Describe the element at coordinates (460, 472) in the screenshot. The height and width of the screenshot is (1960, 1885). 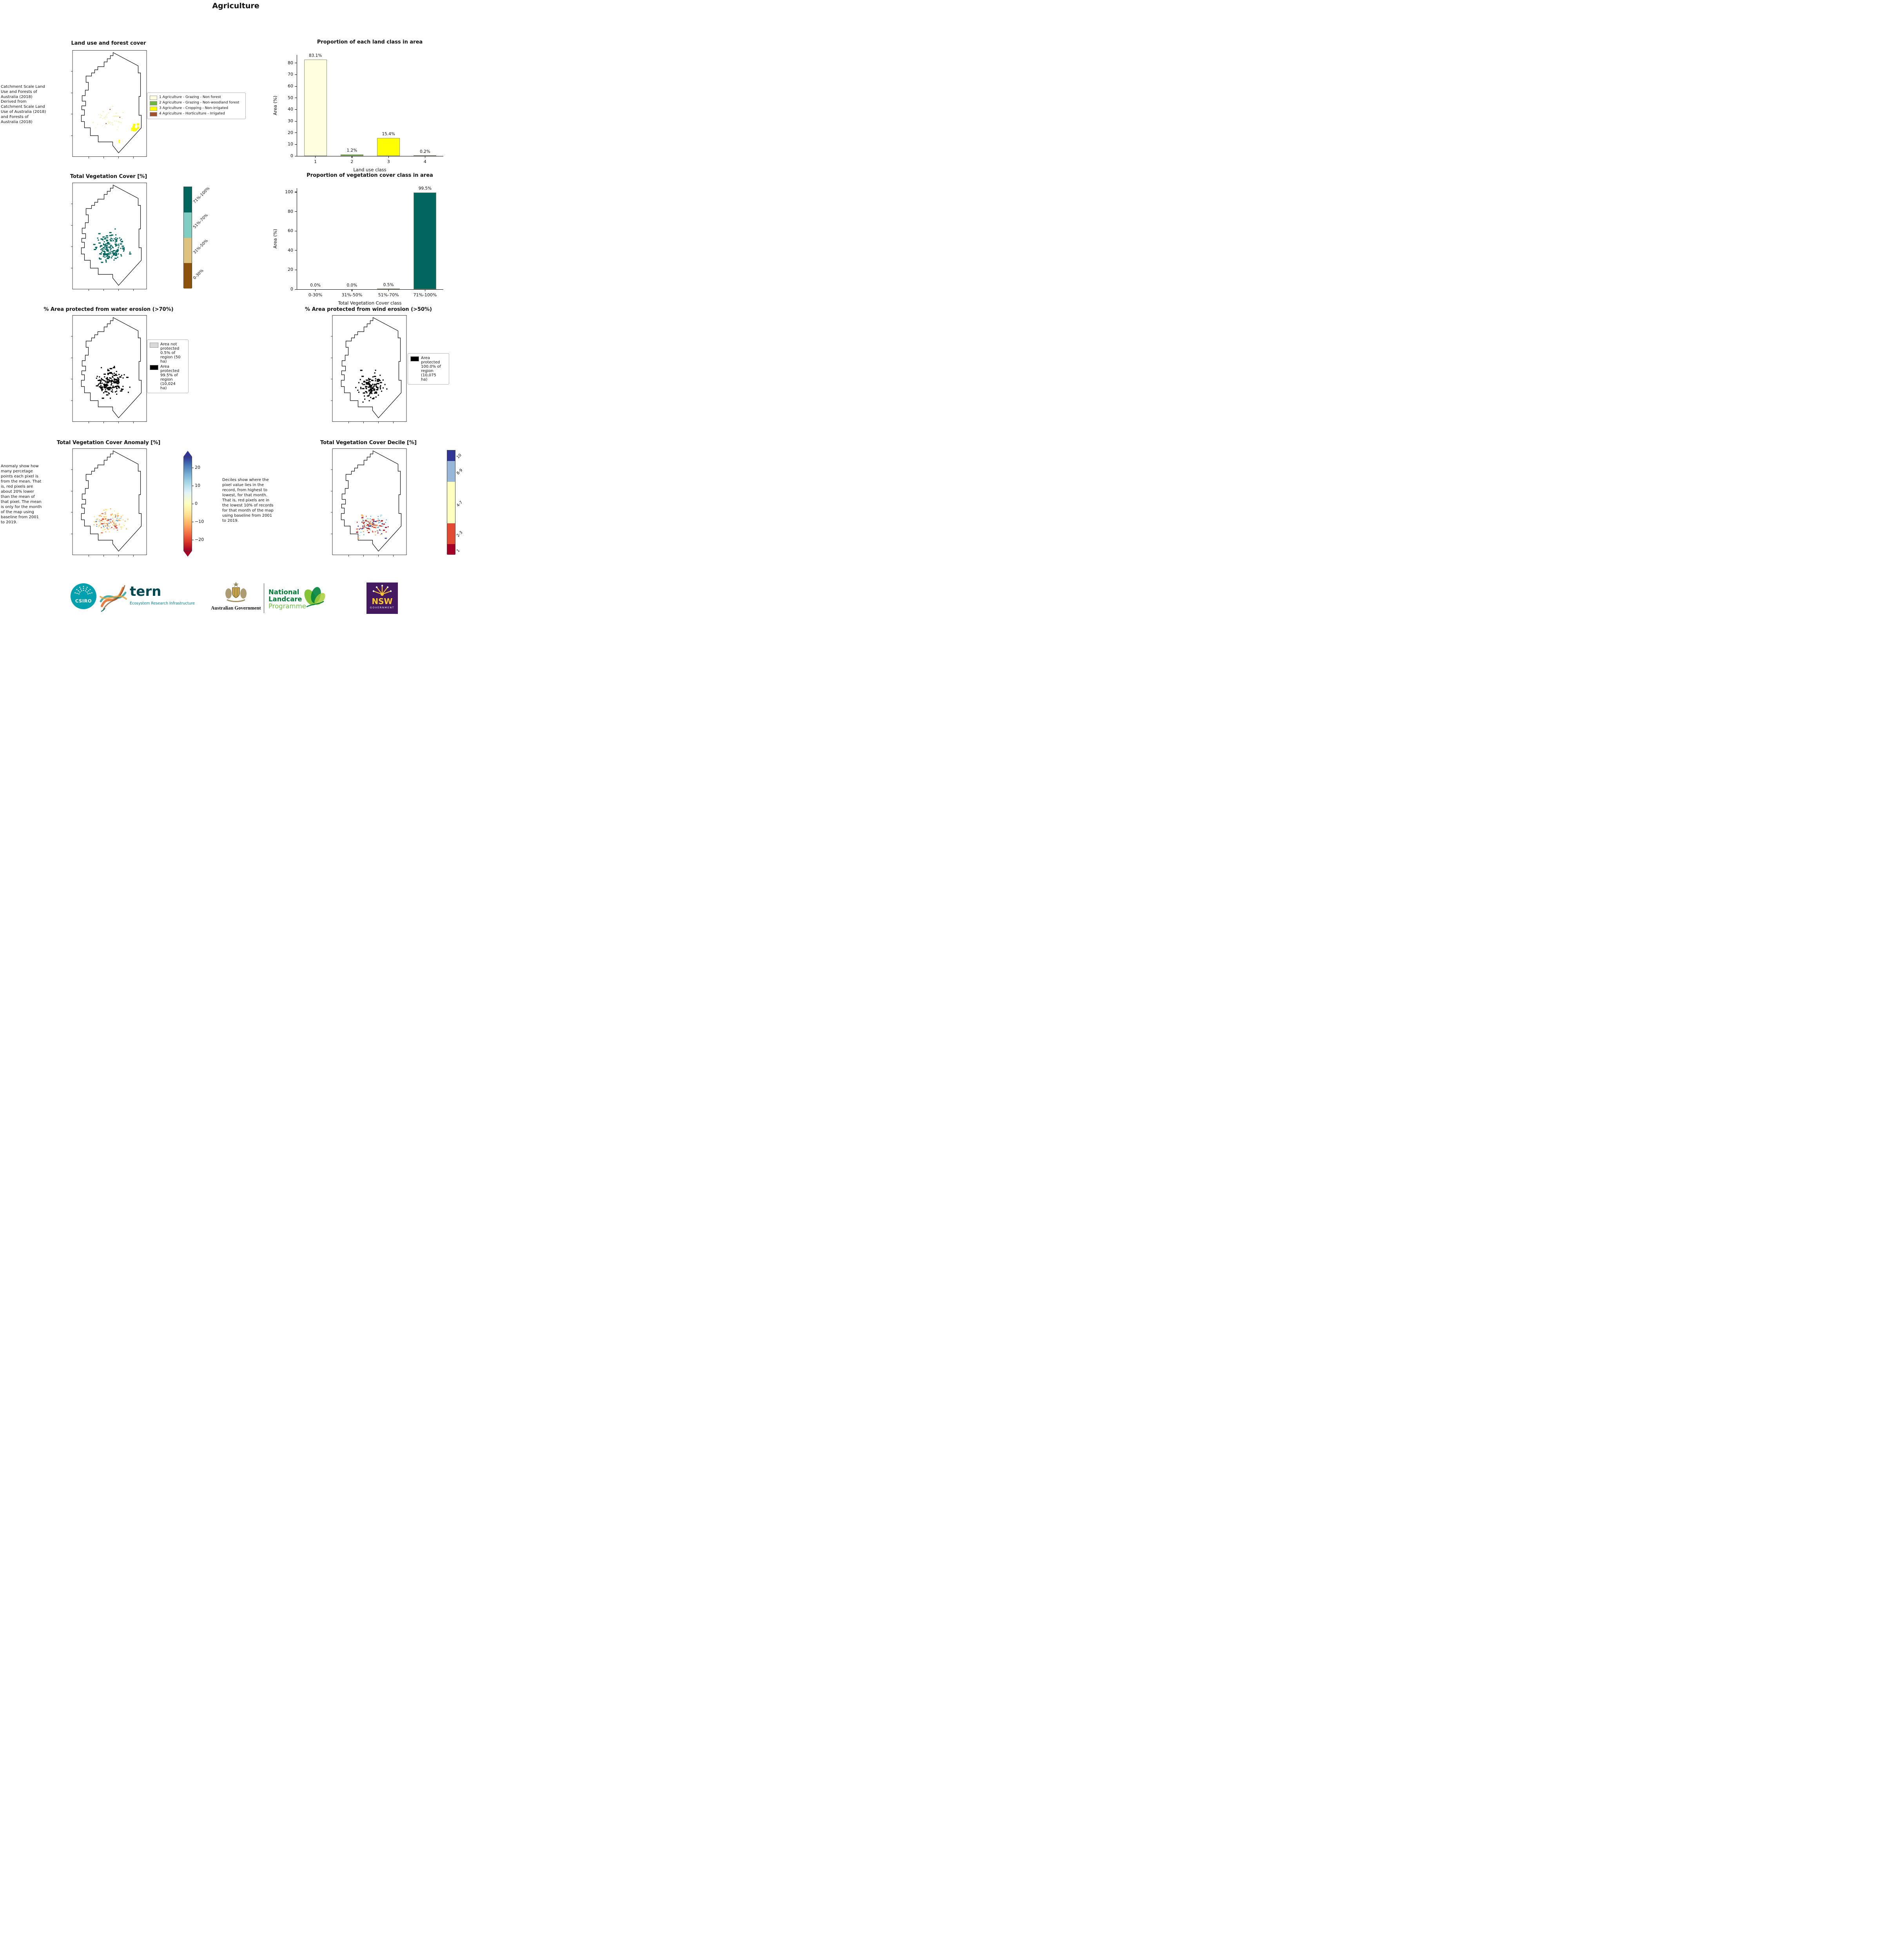
I see `decile-colorbar-label: 8-9` at that location.